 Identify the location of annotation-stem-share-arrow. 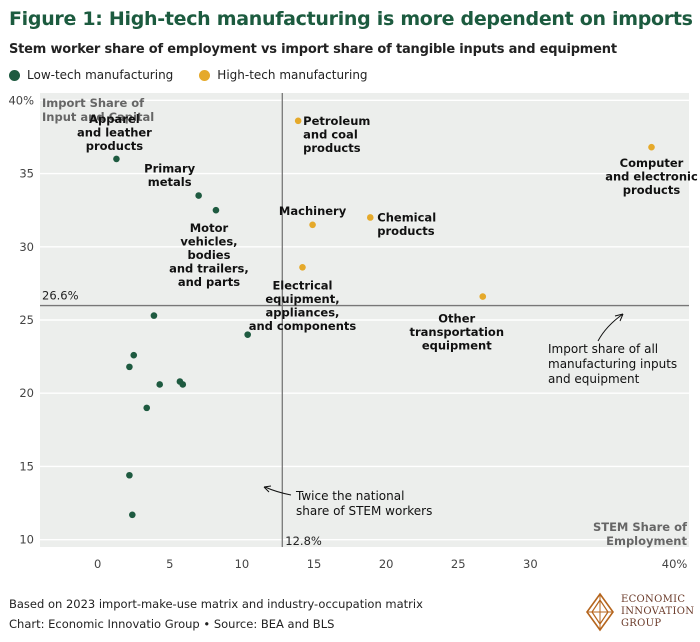
(278, 491).